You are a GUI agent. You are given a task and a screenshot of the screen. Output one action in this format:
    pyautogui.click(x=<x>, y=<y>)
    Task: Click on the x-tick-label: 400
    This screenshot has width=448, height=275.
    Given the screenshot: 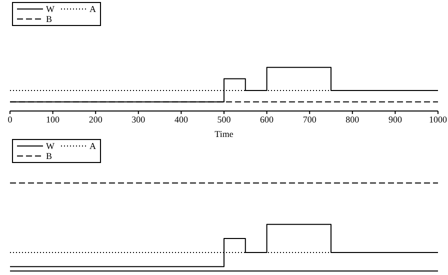 What is the action you would take?
    pyautogui.click(x=181, y=119)
    